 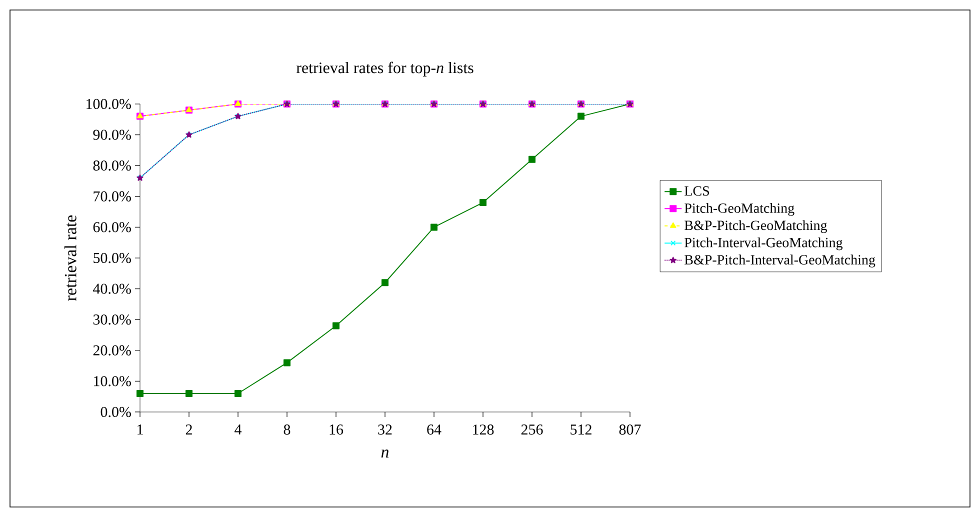 I want to click on y-tick-label: 40.0%, so click(x=112, y=289).